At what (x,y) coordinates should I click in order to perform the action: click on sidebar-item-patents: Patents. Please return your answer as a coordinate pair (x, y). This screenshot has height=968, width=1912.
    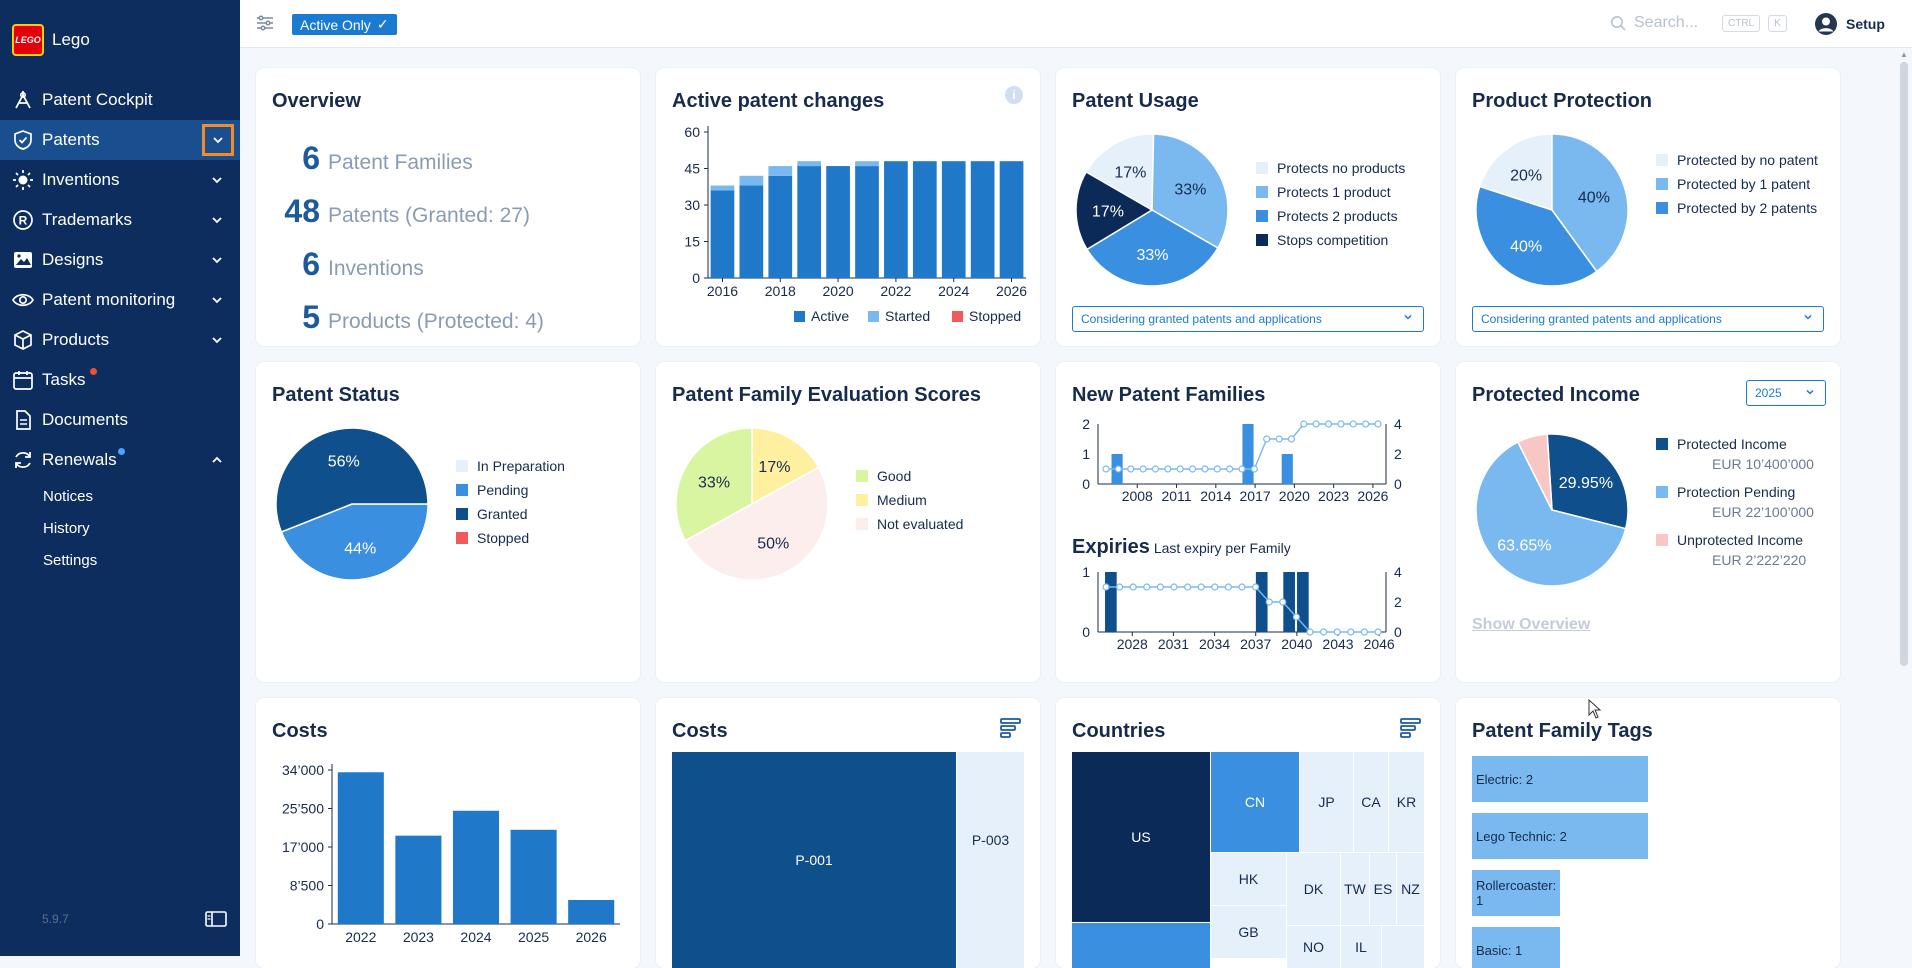
    Looking at the image, I should click on (120, 140).